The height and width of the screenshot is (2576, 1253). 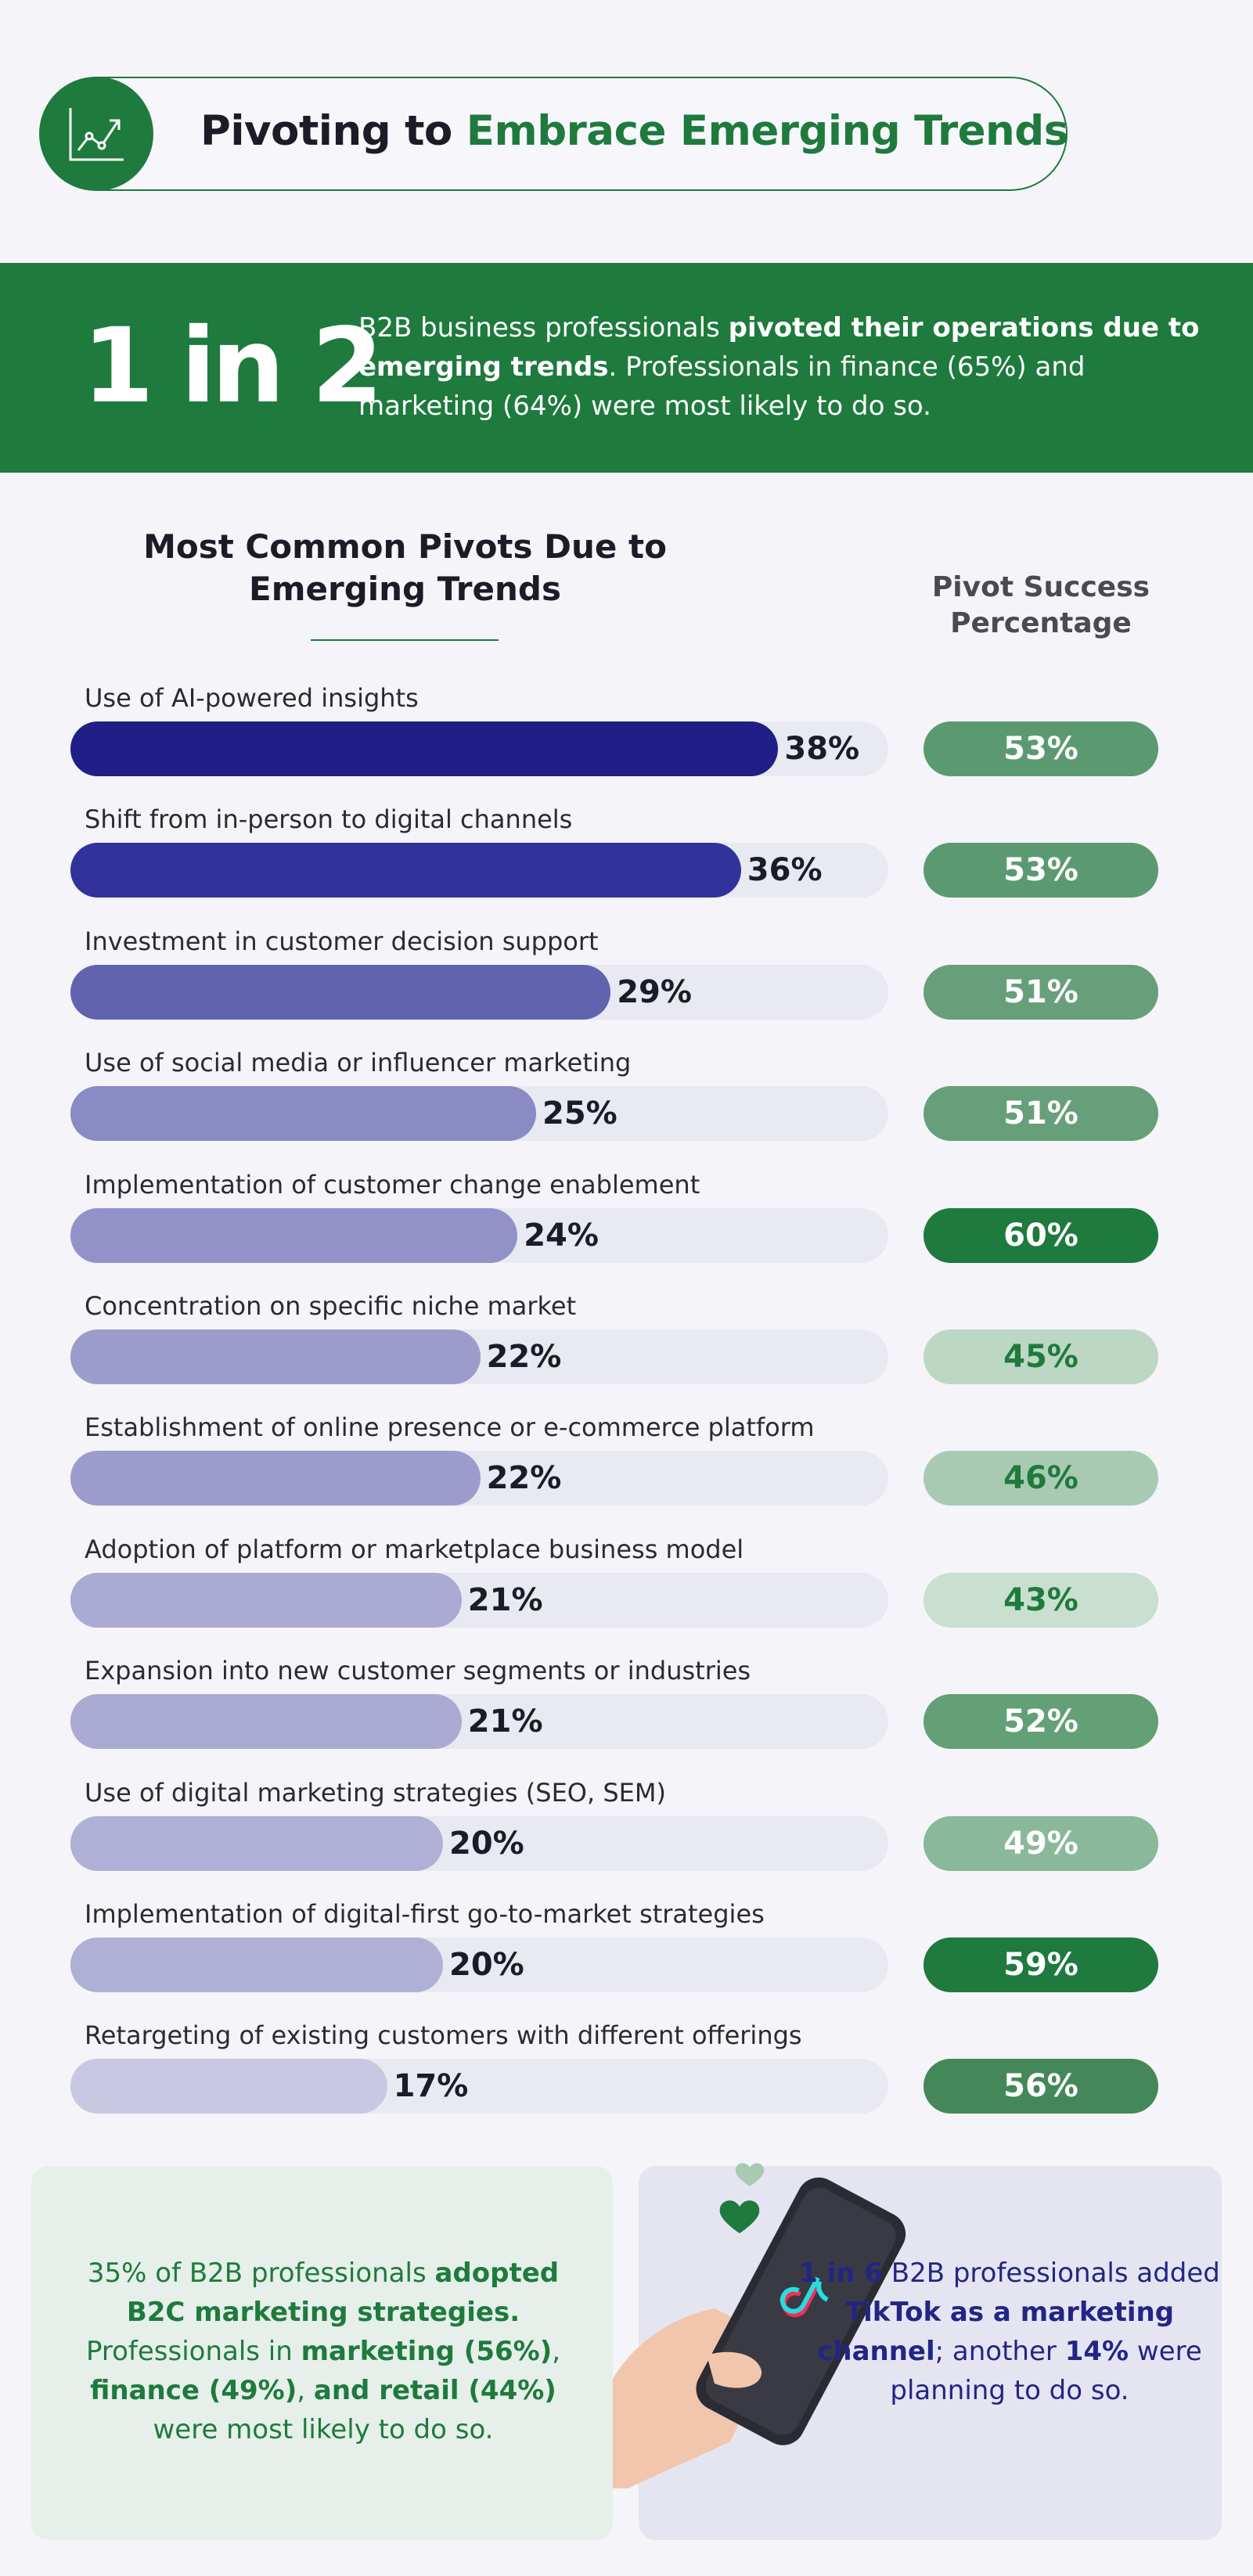 What do you see at coordinates (434, 2391) in the screenshot?
I see `b2c-bold-4: and retail (44%)` at bounding box center [434, 2391].